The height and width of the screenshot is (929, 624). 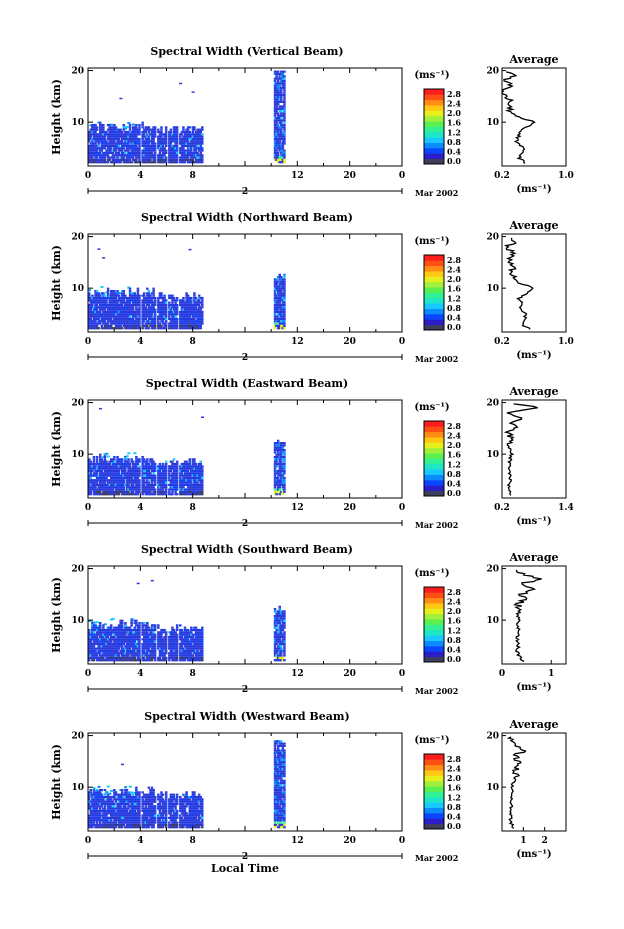 I want to click on panel-1-colorbar-tick: 0.8, so click(x=454, y=142).